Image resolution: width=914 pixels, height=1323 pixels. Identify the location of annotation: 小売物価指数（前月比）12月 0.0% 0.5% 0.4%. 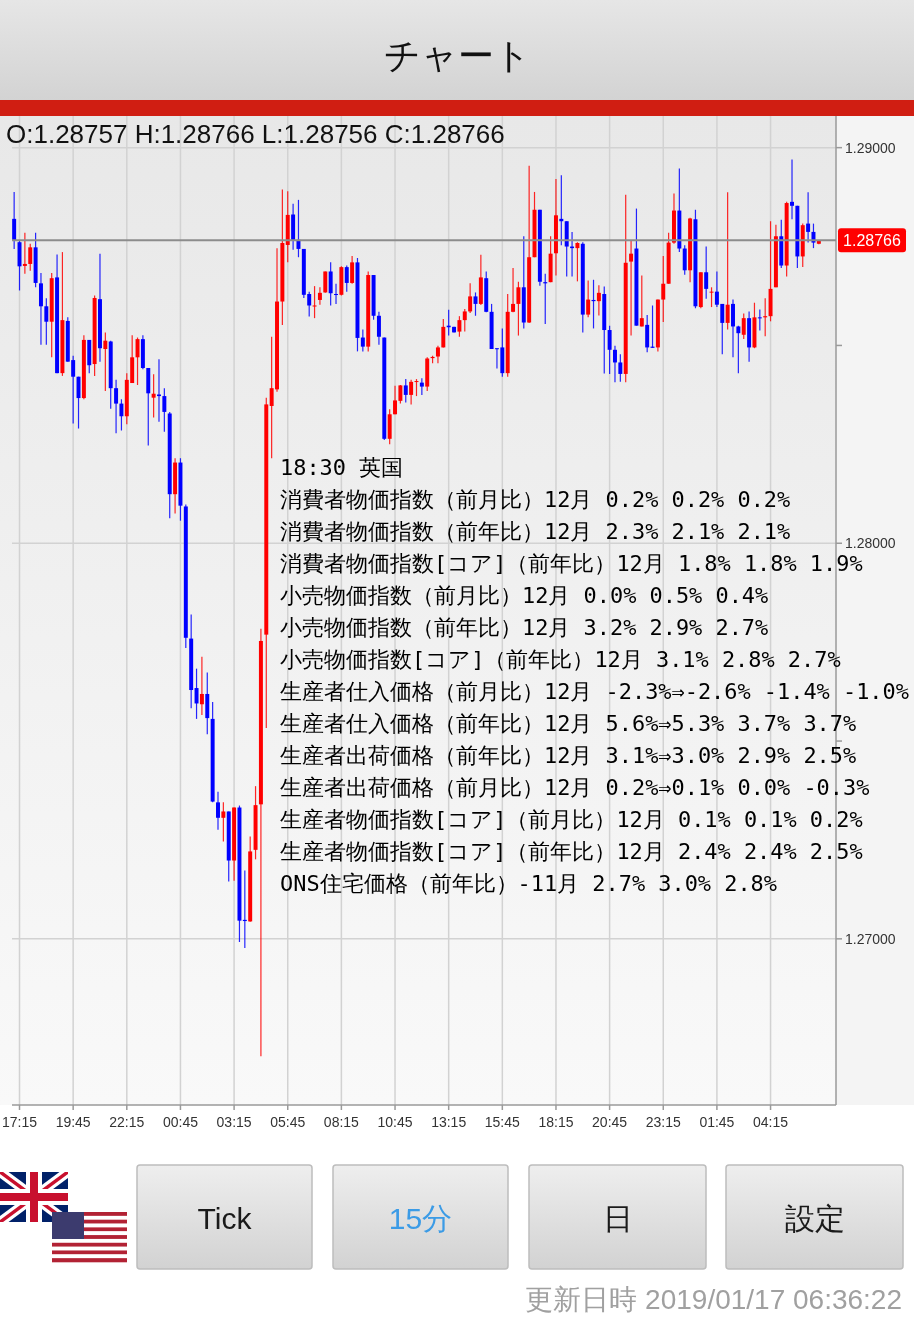
(524, 595).